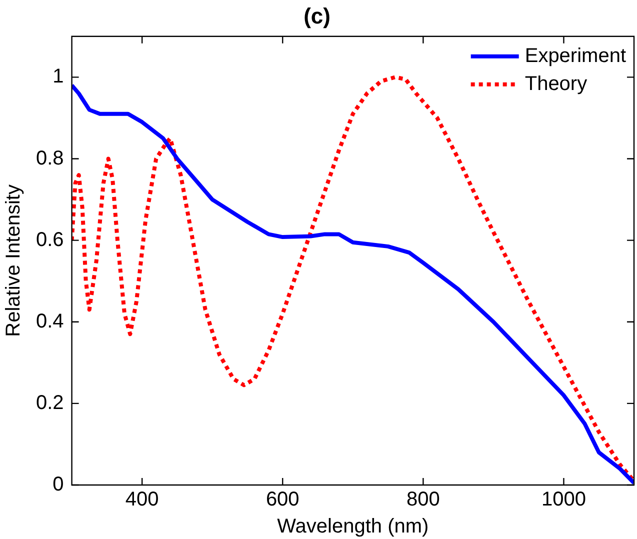 The image size is (637, 539). I want to click on chart-title: (c), so click(317, 15).